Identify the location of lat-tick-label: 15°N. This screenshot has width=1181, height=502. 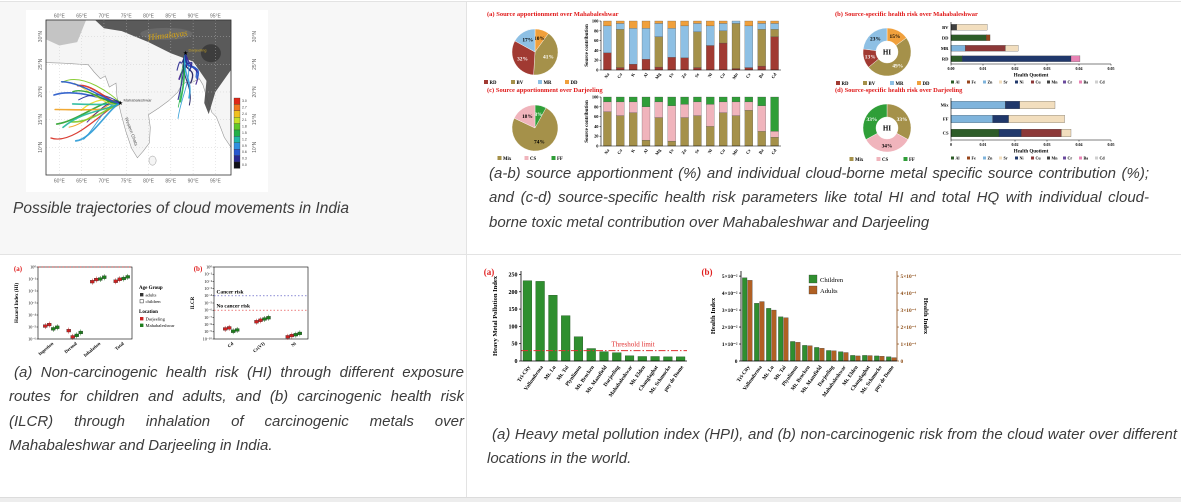
(255, 120).